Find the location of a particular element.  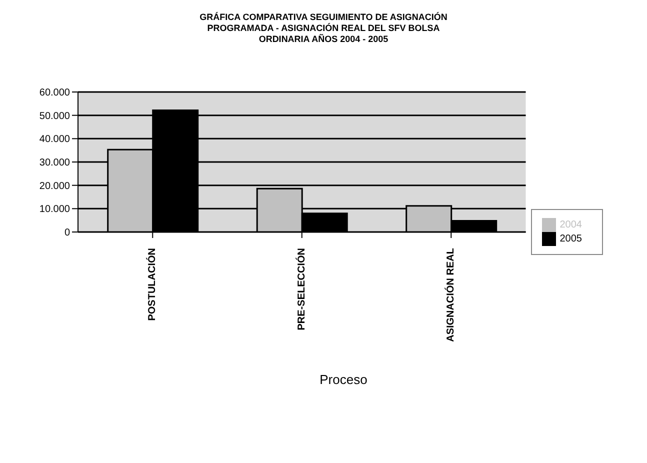

y-tick-label: 60.000 is located at coordinates (54, 93).